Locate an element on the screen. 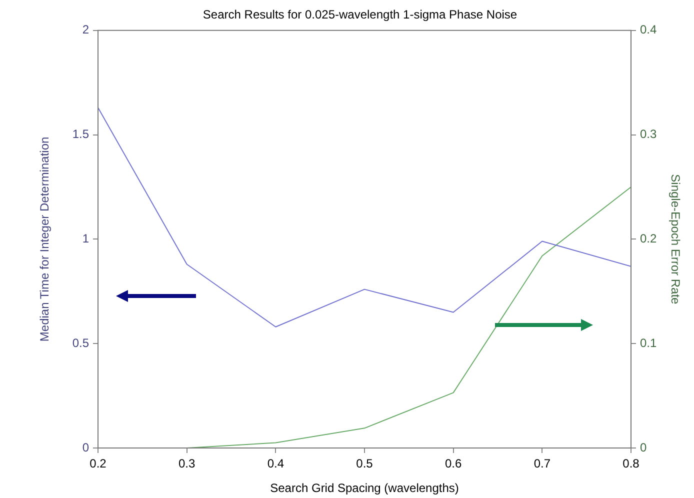 The height and width of the screenshot is (498, 694). y-tick-label: 1.5 is located at coordinates (81, 134).